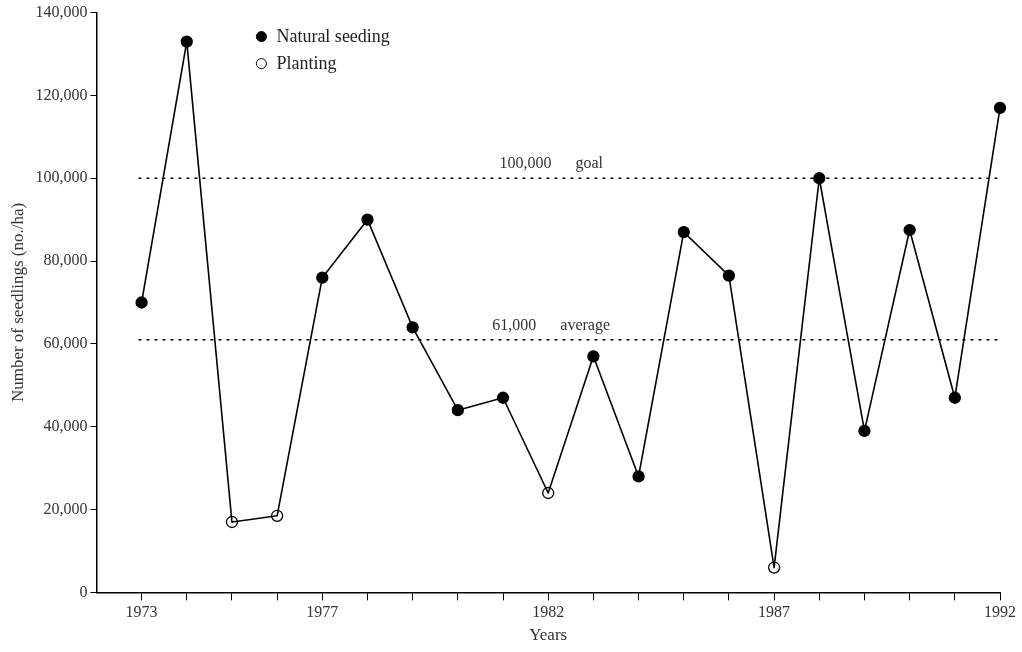 The height and width of the screenshot is (652, 1022). Describe the element at coordinates (333, 36) in the screenshot. I see `legend-label: Natural seeding` at that location.